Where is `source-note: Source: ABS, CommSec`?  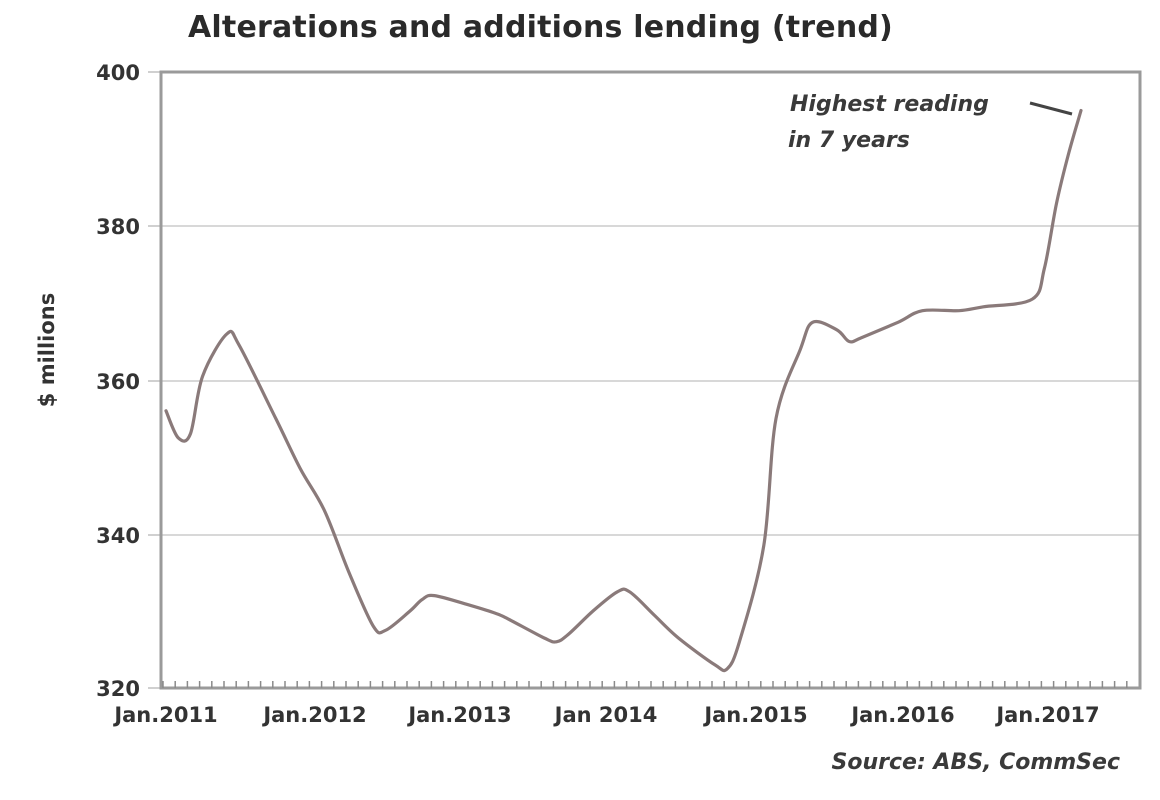 source-note: Source: ABS, CommSec is located at coordinates (975, 762).